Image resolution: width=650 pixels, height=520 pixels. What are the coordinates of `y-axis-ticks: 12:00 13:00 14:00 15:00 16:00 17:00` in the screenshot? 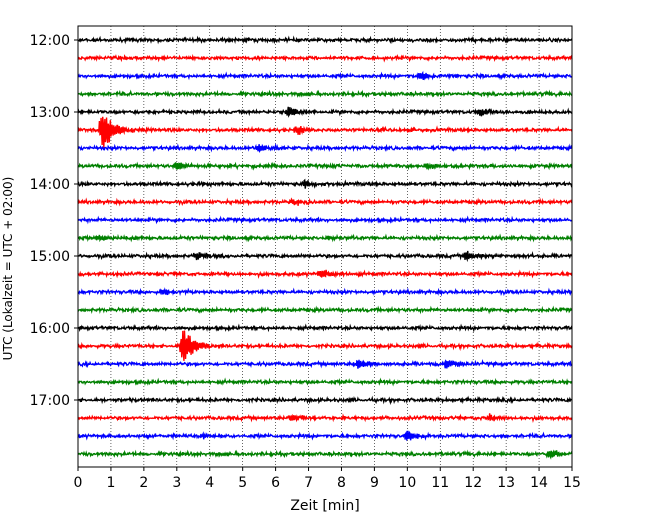 It's located at (54, 221).